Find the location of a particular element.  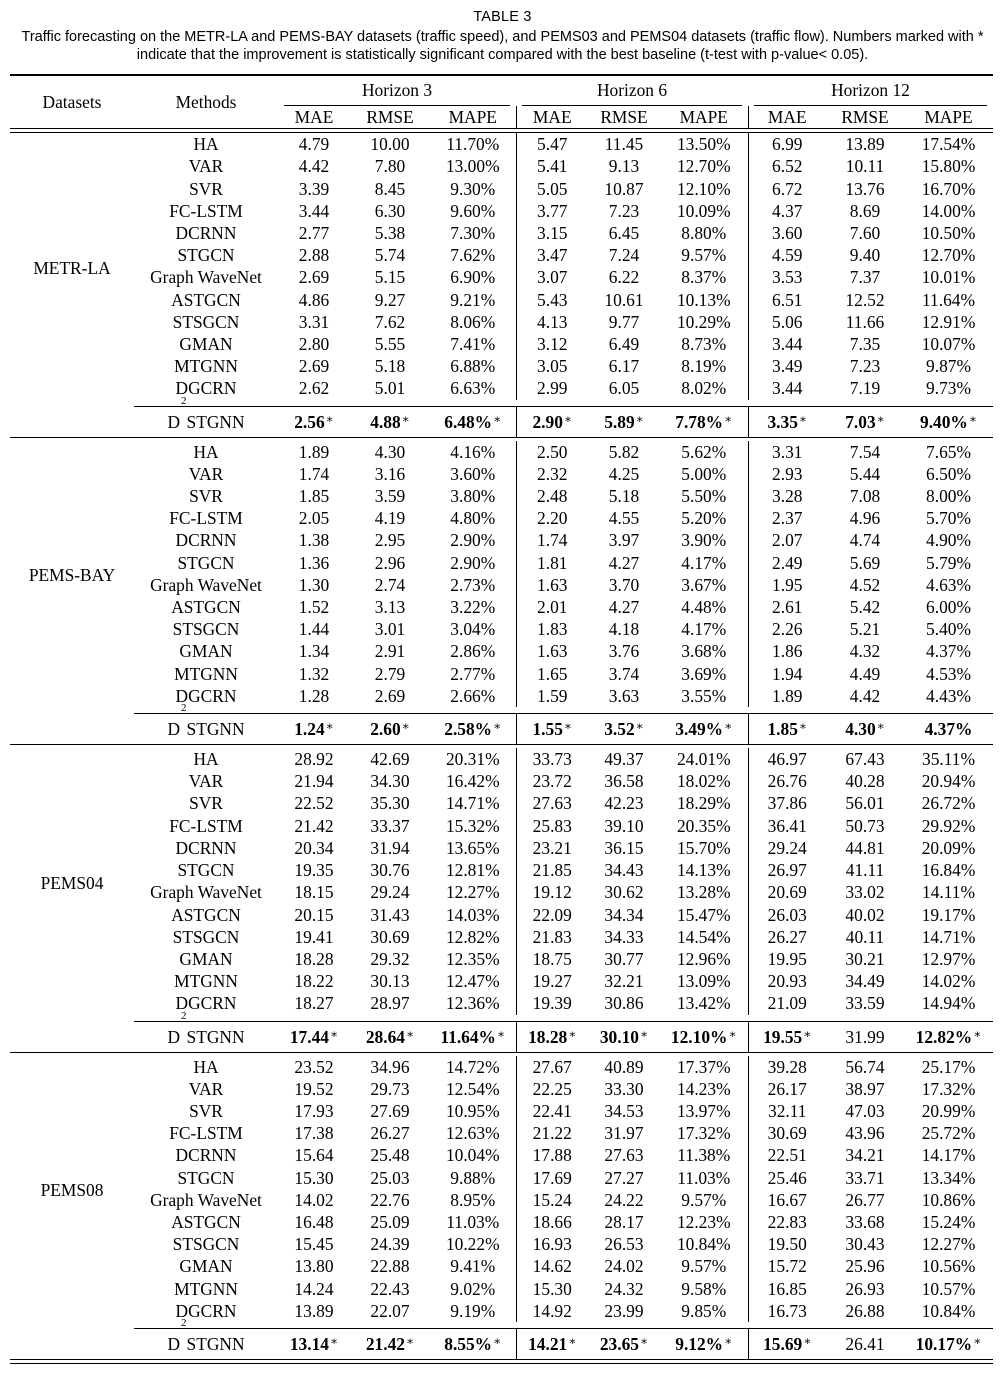

method-name: DCRNN is located at coordinates (206, 540).